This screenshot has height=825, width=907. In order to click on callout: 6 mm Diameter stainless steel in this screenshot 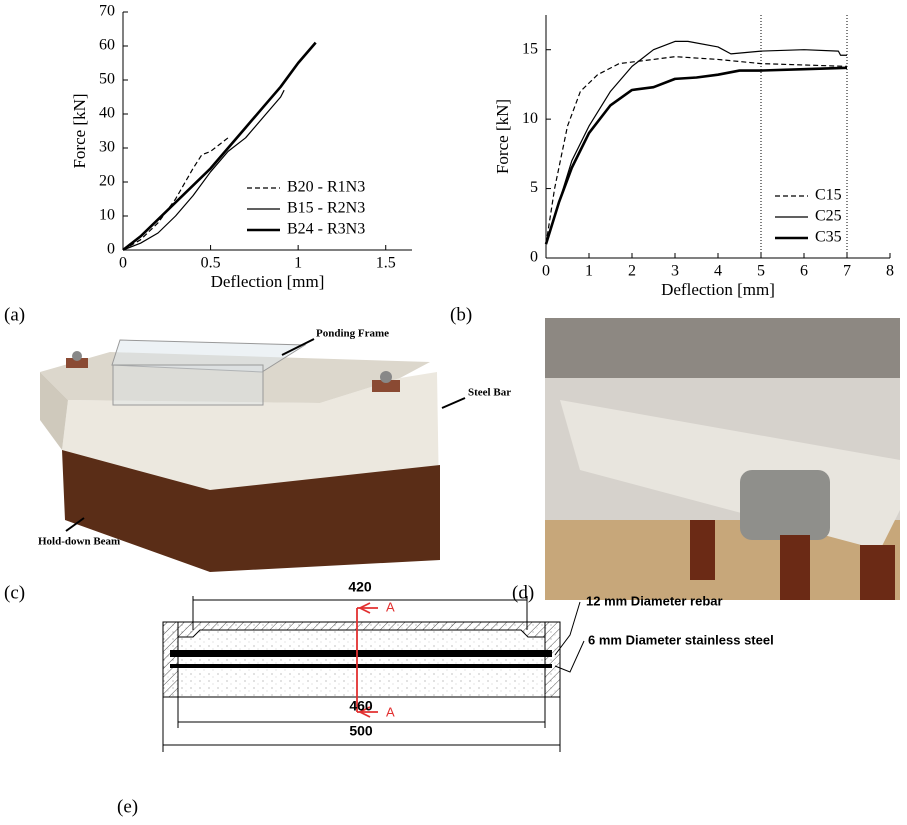, I will do `click(681, 639)`.